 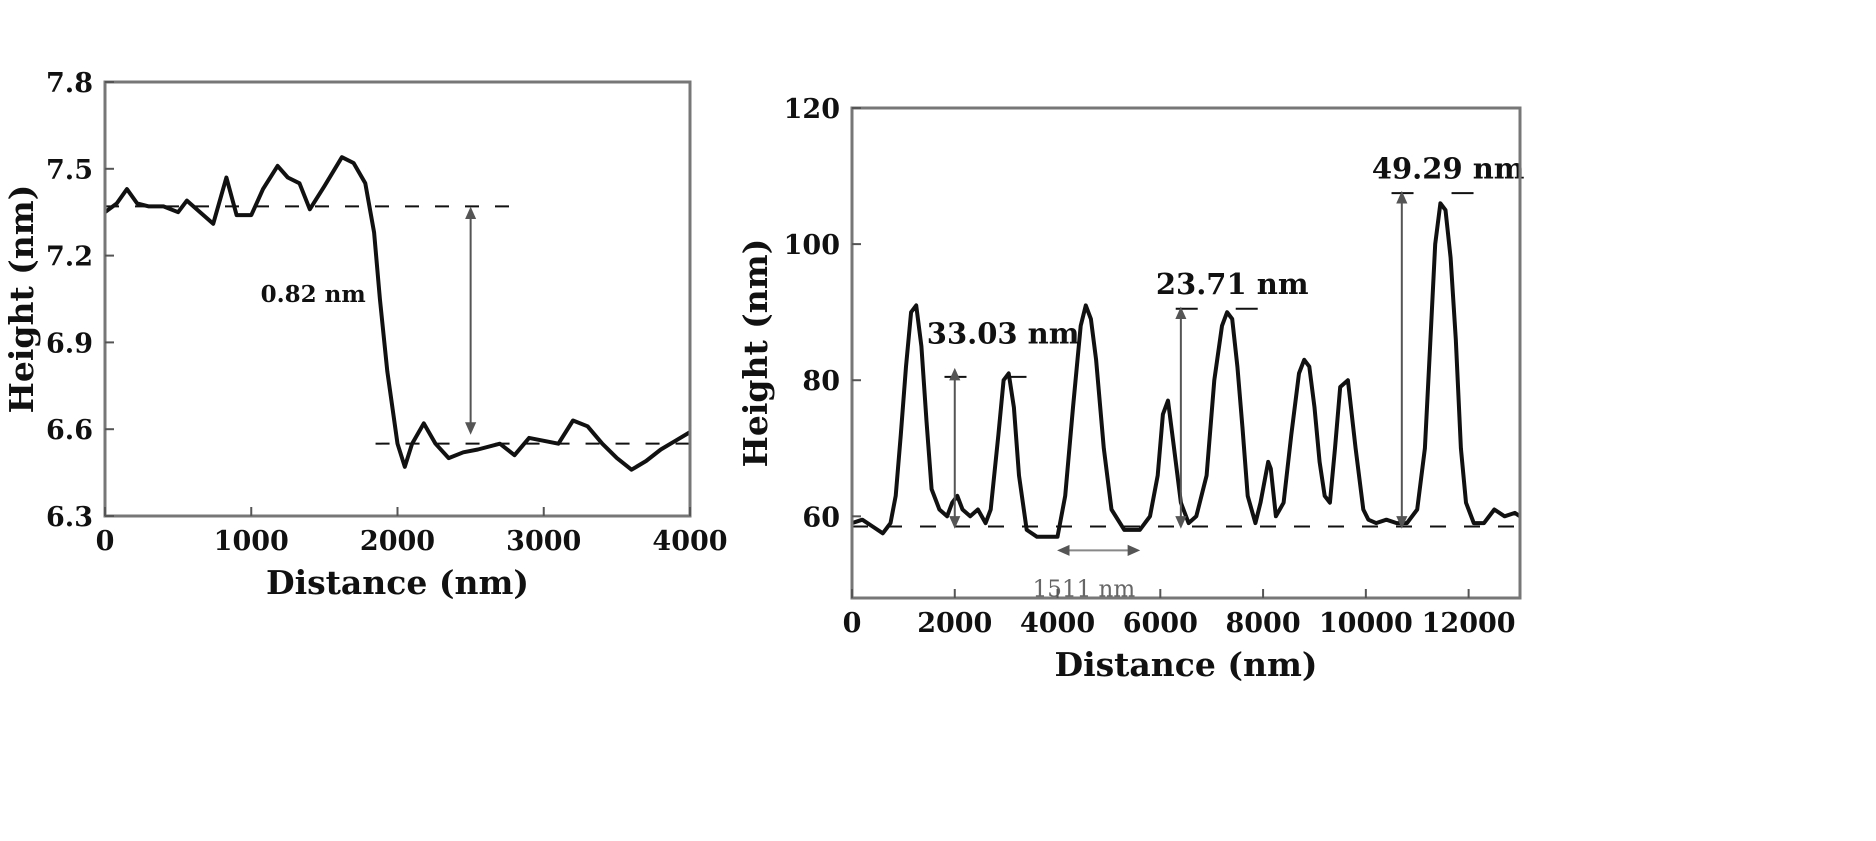 What do you see at coordinates (812, 109) in the screenshot?
I see `R-y-tick-label: 120` at bounding box center [812, 109].